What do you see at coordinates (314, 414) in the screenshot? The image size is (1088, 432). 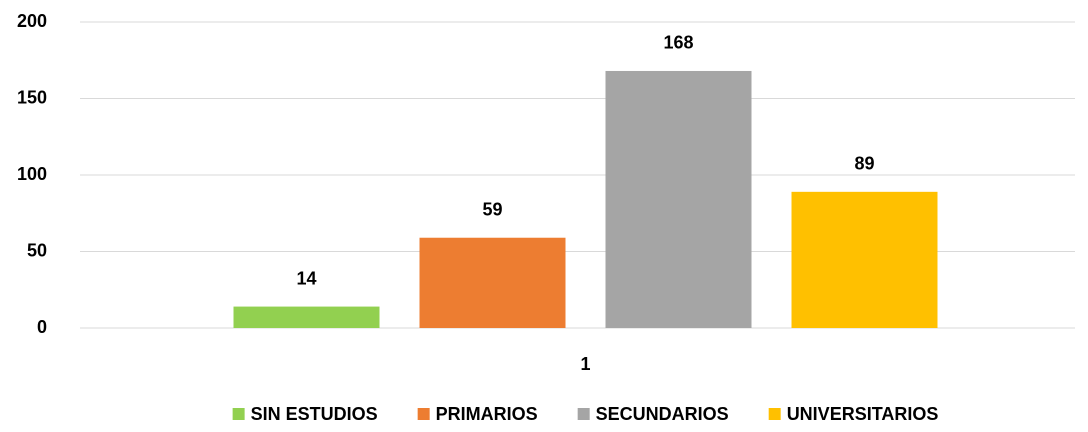 I see `legend-label: SIN ESTUDIOS` at bounding box center [314, 414].